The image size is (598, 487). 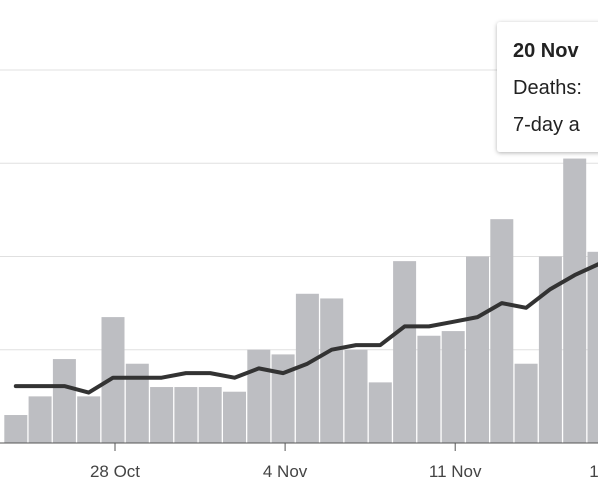 I want to click on tooltip-title: 20 Nov, so click(x=546, y=51).